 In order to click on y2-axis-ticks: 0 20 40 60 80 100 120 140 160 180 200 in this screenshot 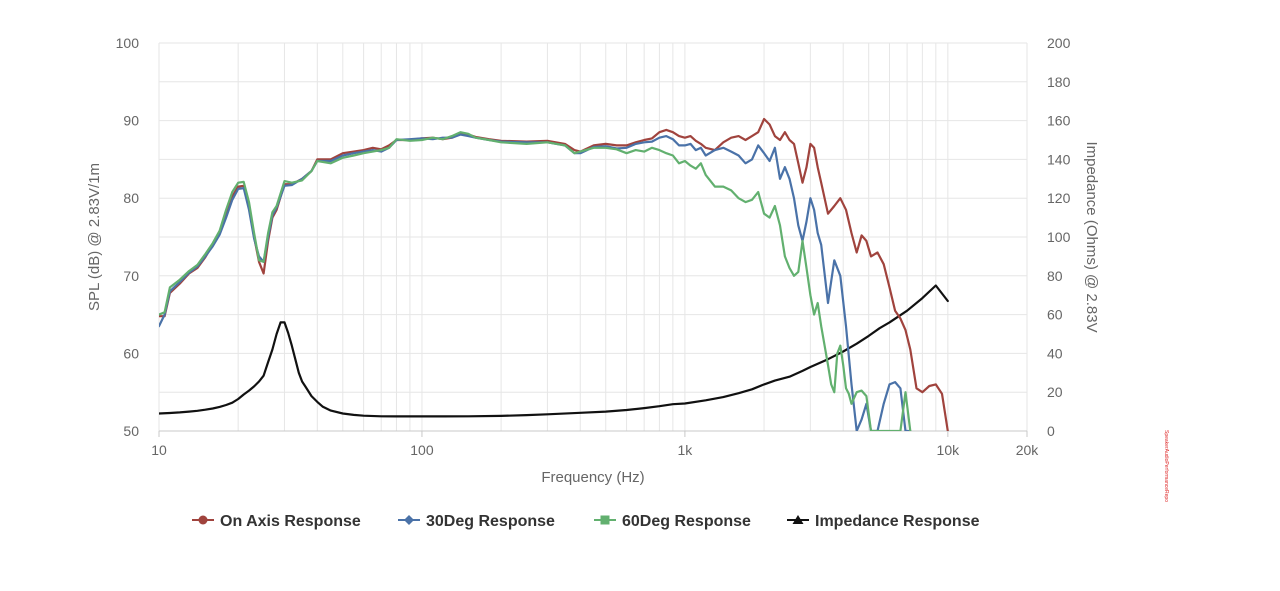, I will do `click(1059, 237)`.